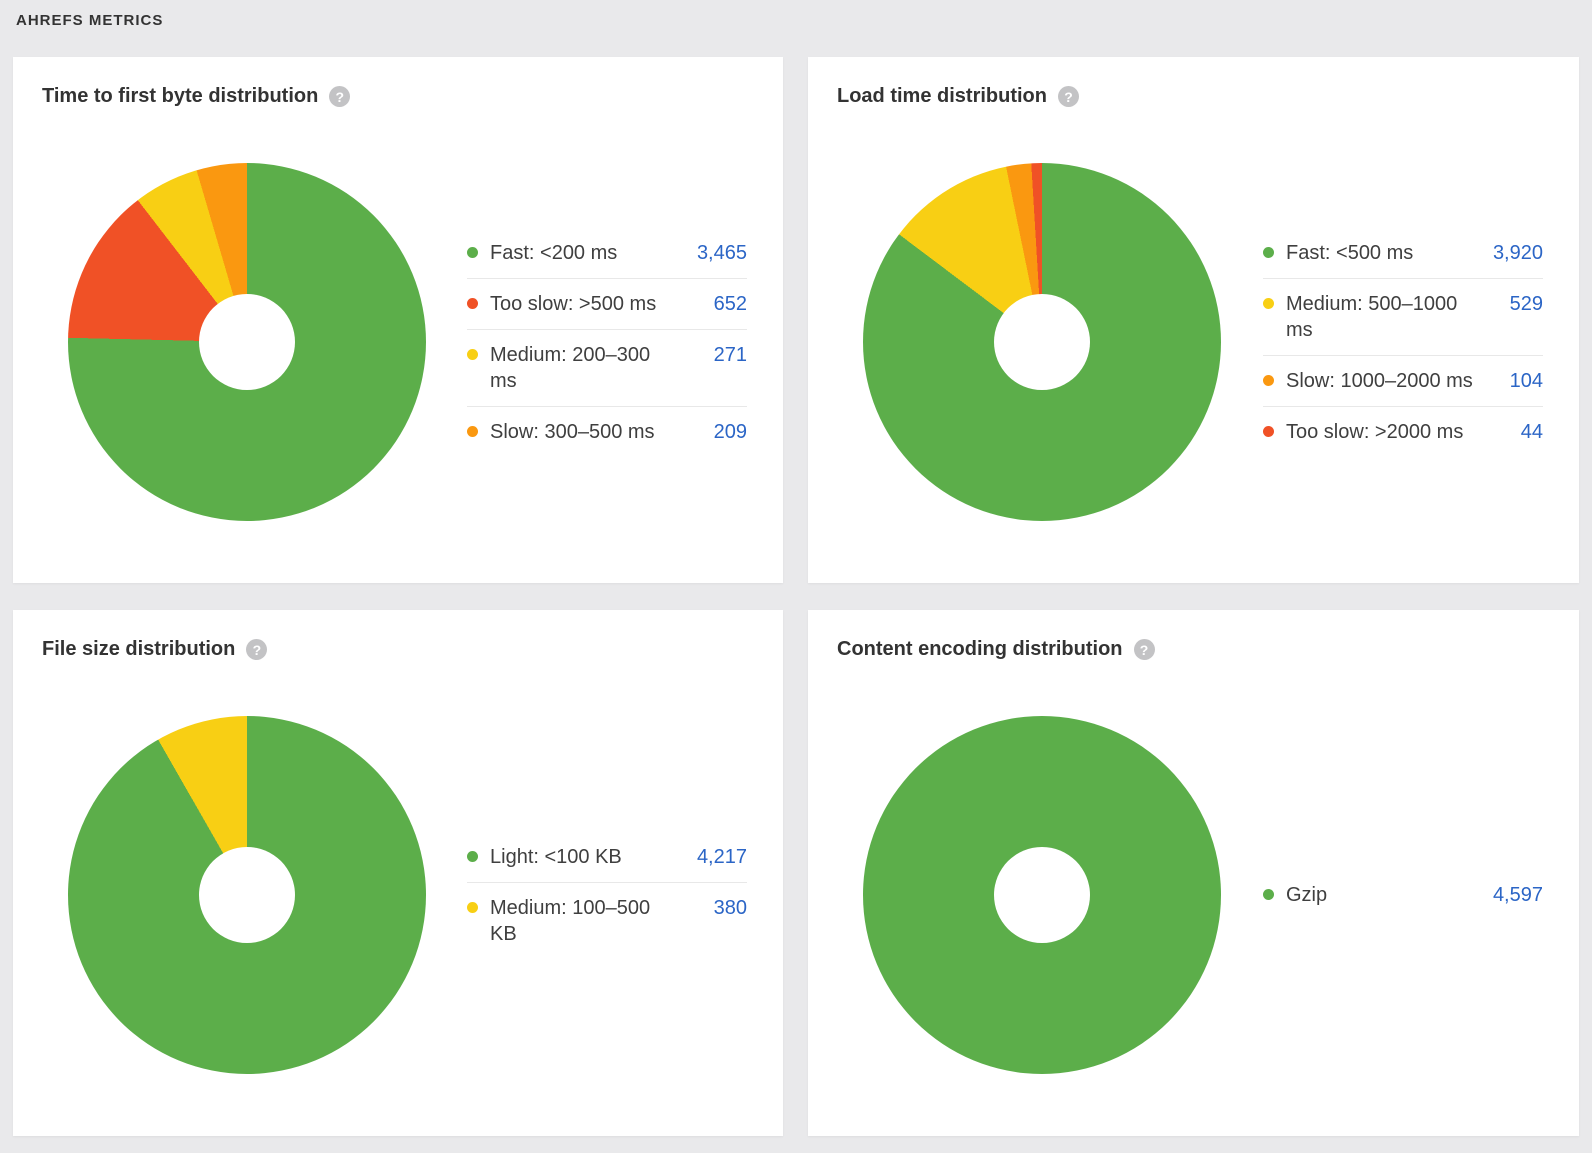 Image resolution: width=1592 pixels, height=1153 pixels. I want to click on legend-value-link: 4,217, so click(721, 856).